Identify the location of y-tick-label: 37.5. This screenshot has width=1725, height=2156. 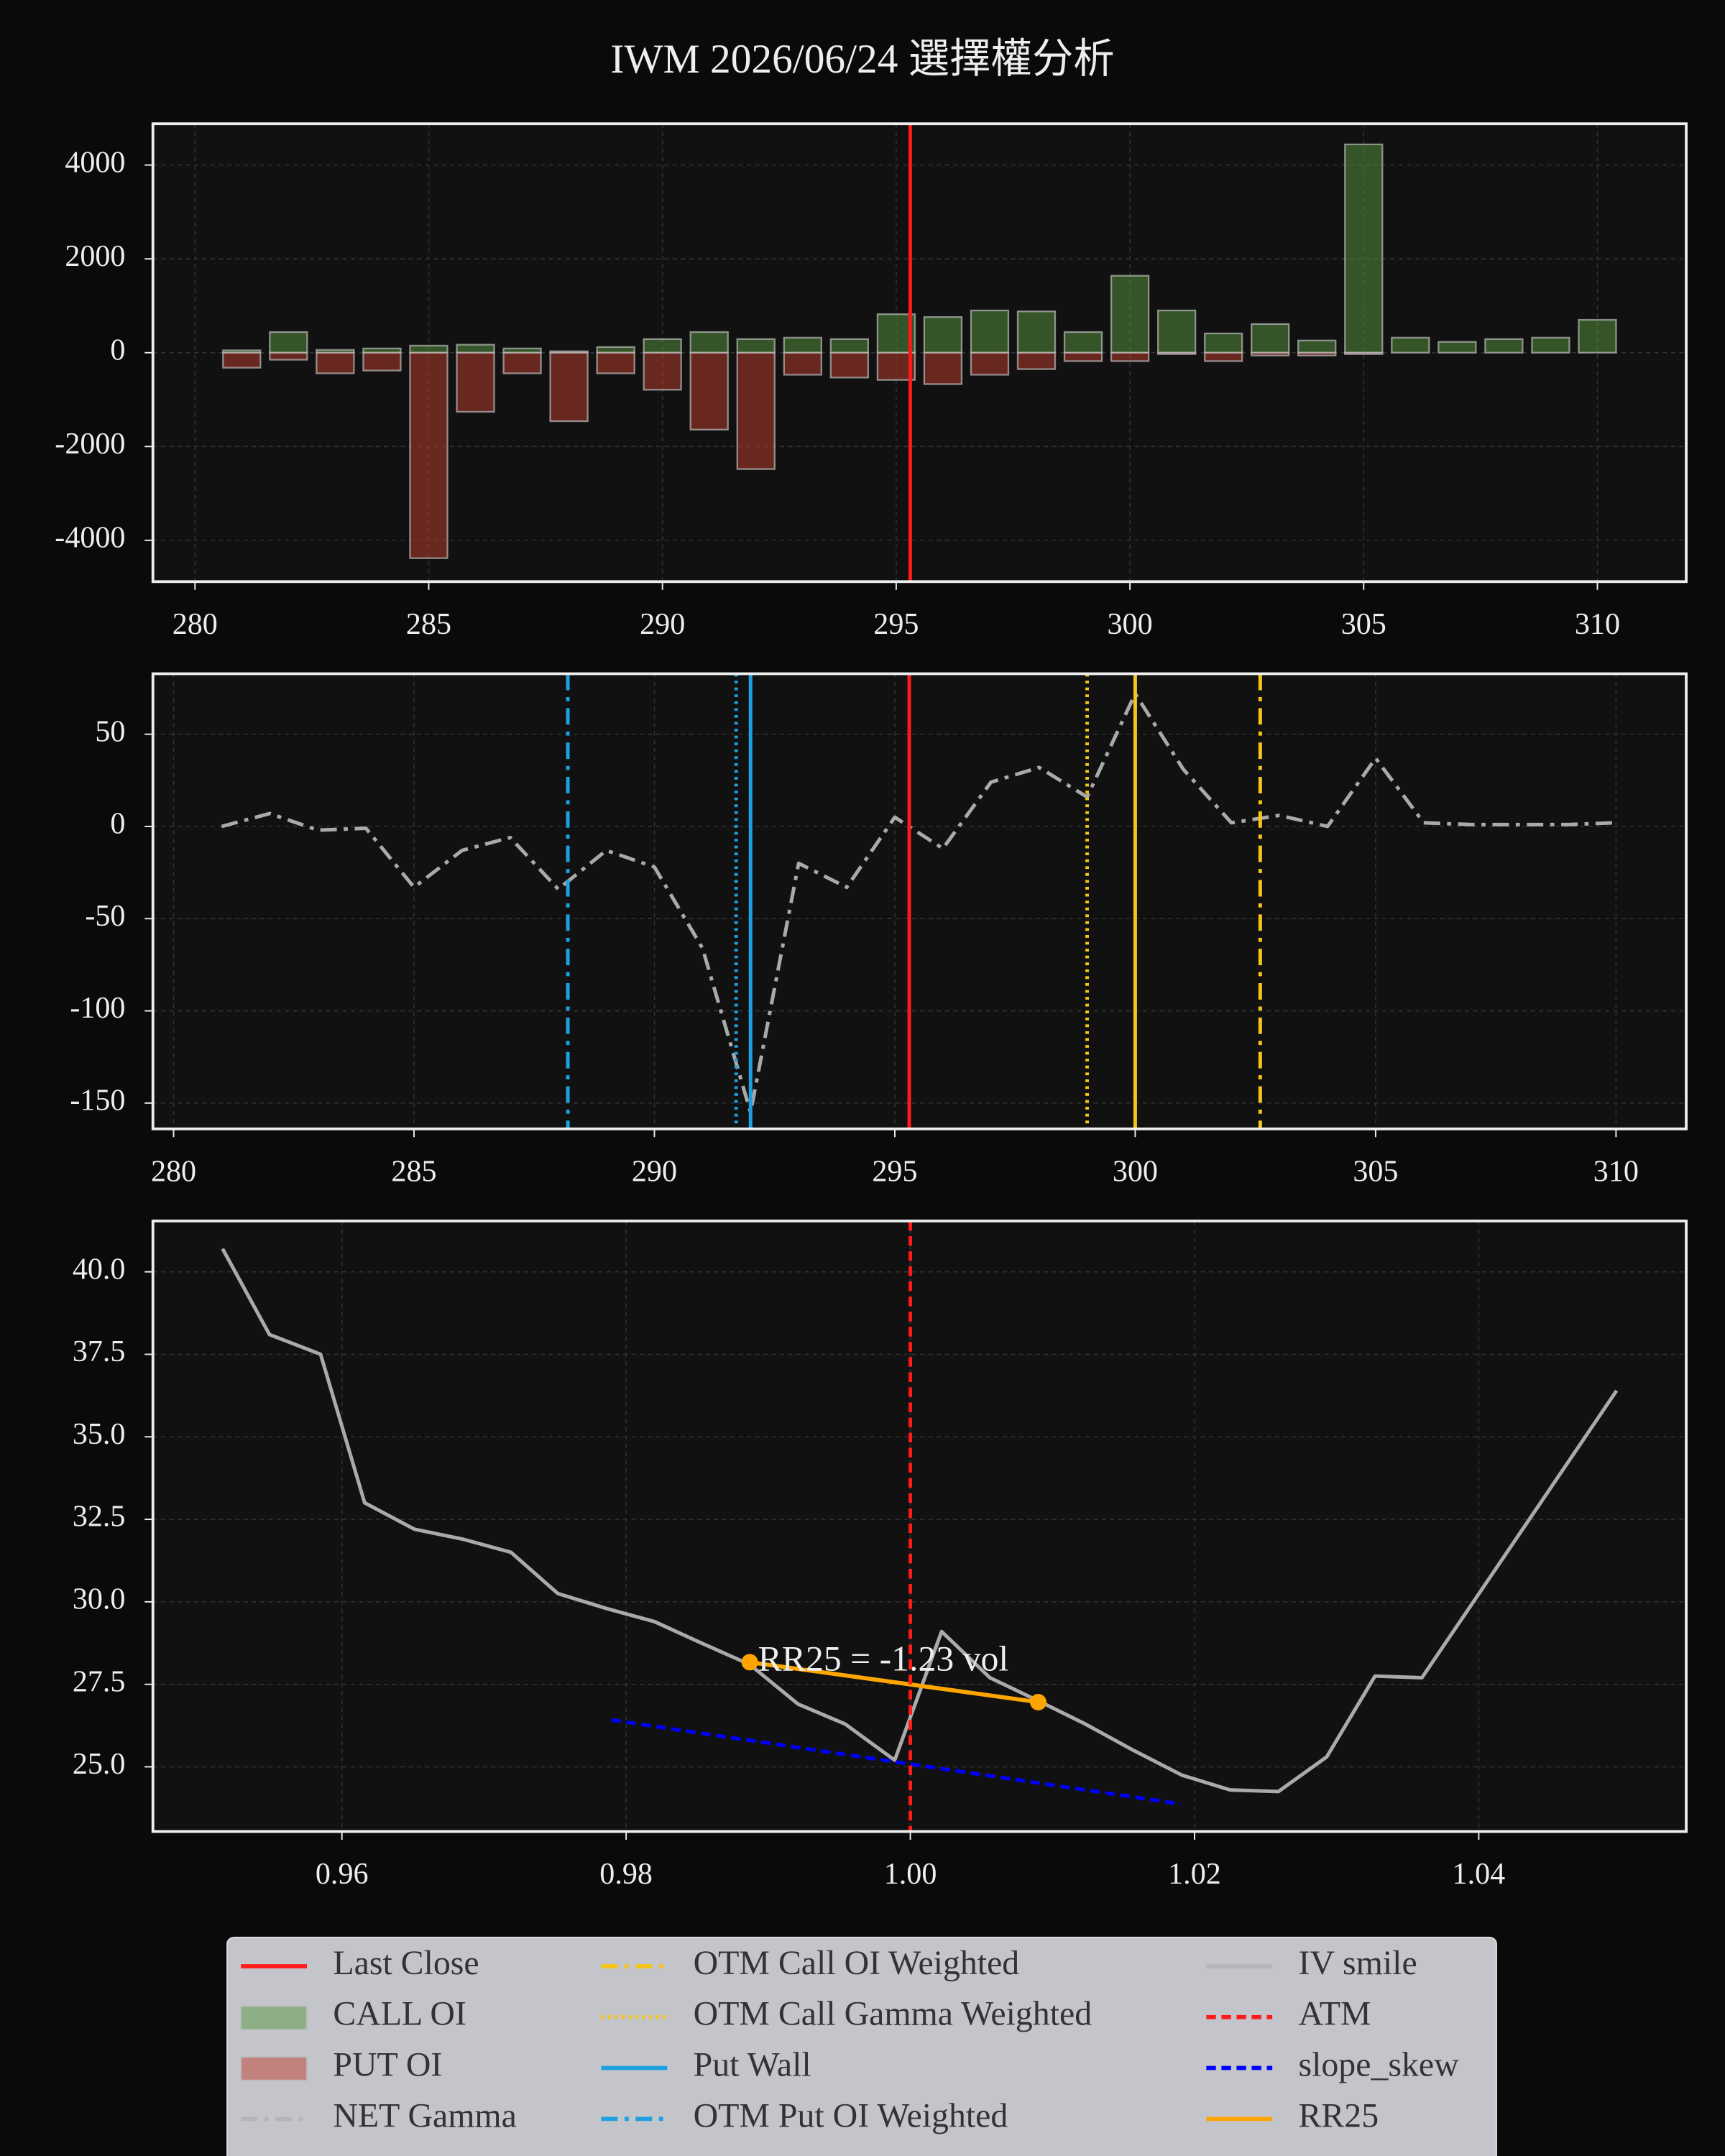
(99, 1352).